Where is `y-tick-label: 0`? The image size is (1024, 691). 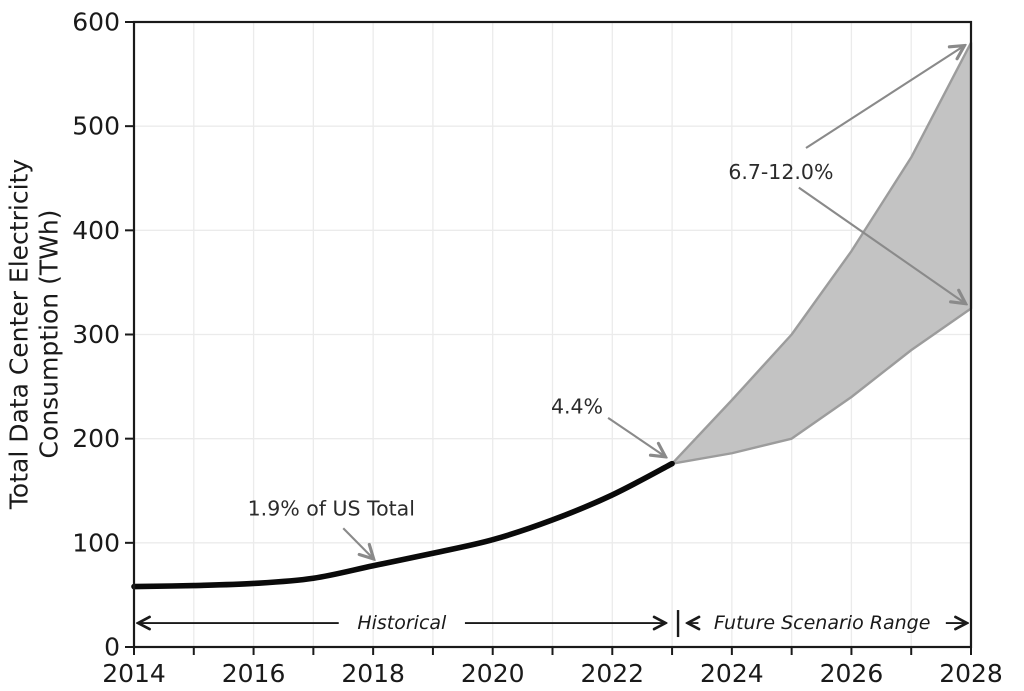
y-tick-label: 0 is located at coordinates (112, 647).